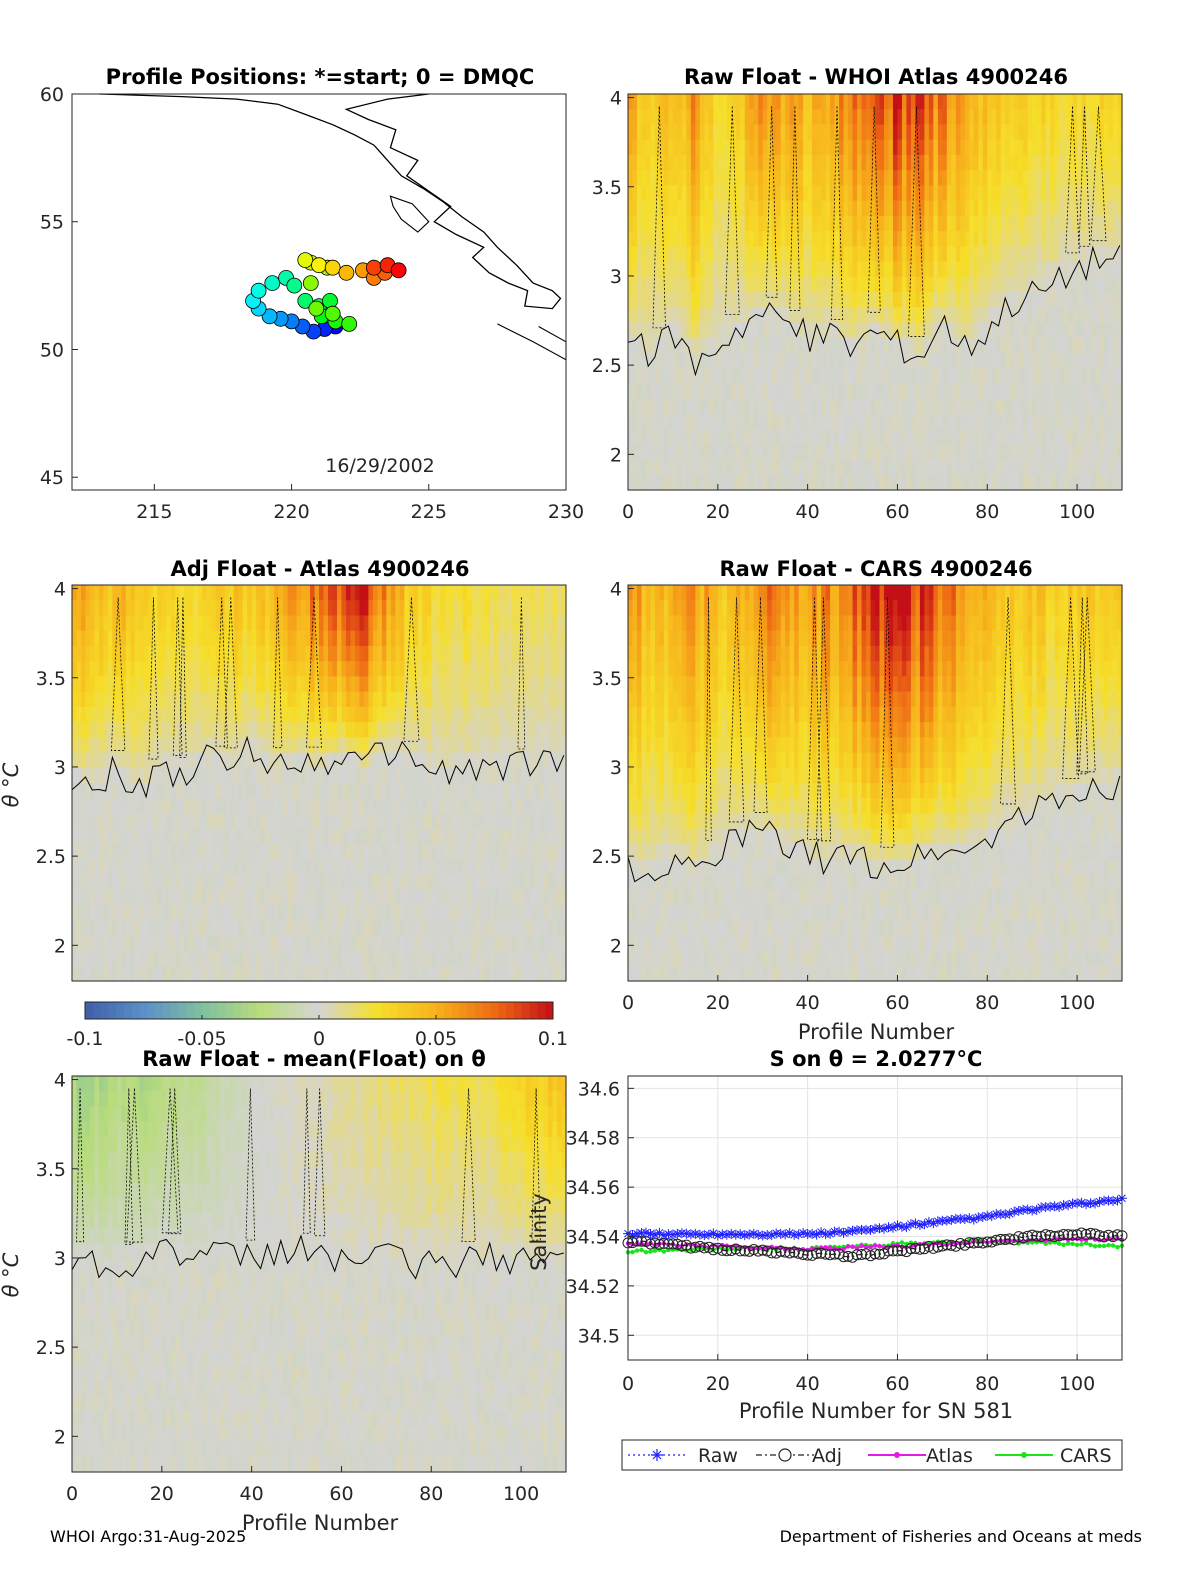 This screenshot has height=1575, width=1200. Describe the element at coordinates (272, 283) in the screenshot. I see `profile-position-point` at that location.